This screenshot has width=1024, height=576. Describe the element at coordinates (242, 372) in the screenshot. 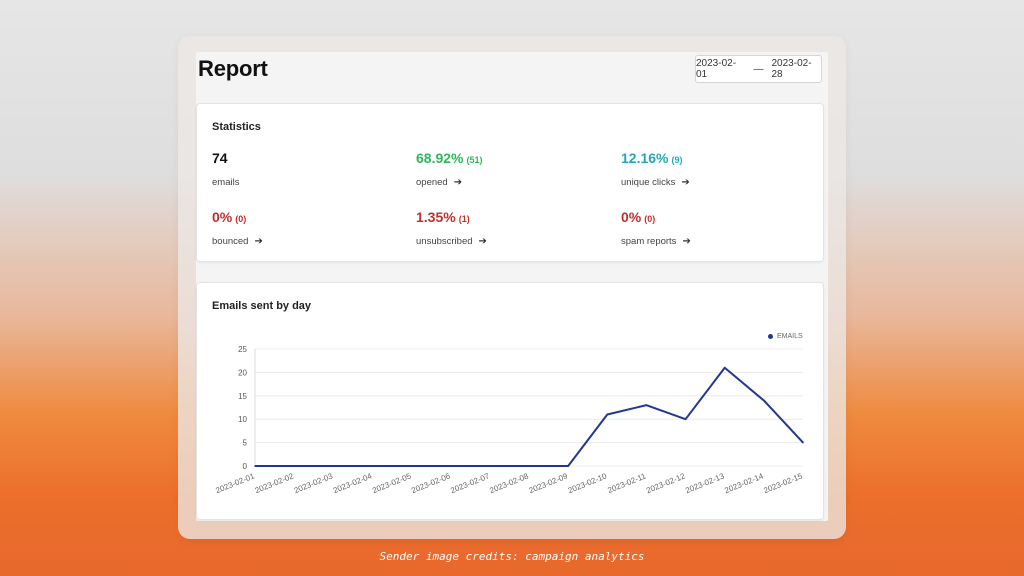

I see `y-tick-label: 20` at that location.